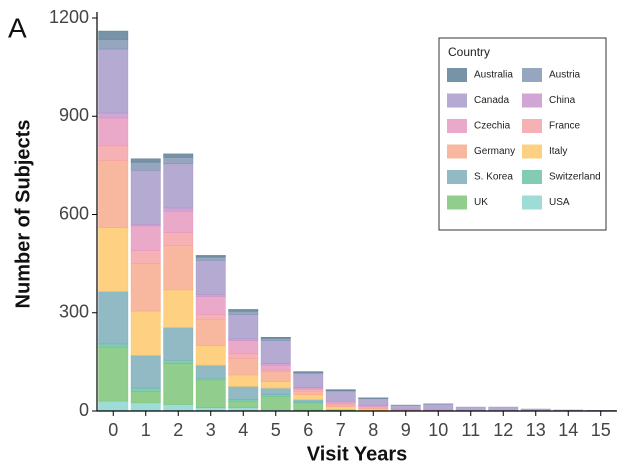 The image size is (619, 472). I want to click on legend-label: S. Korea, so click(493, 177).